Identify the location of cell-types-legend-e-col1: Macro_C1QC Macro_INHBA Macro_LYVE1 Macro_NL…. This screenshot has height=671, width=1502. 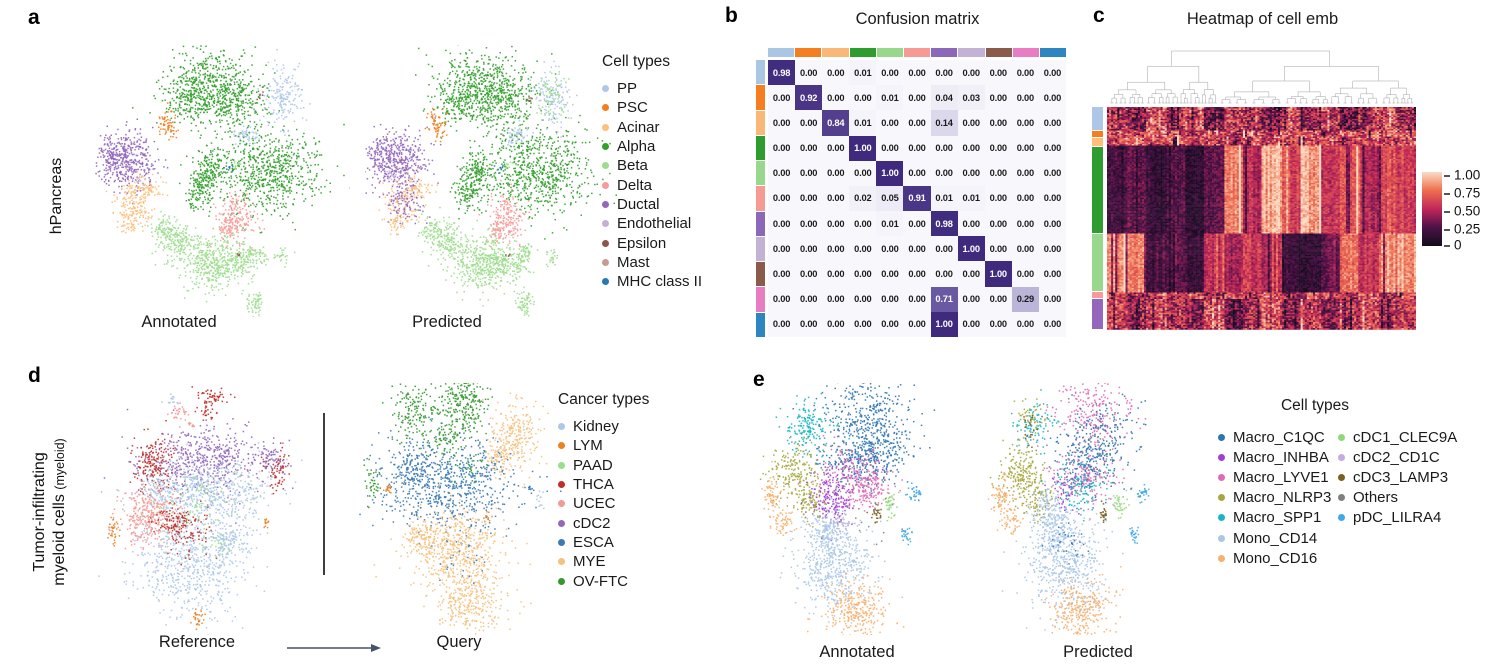
(1274, 497).